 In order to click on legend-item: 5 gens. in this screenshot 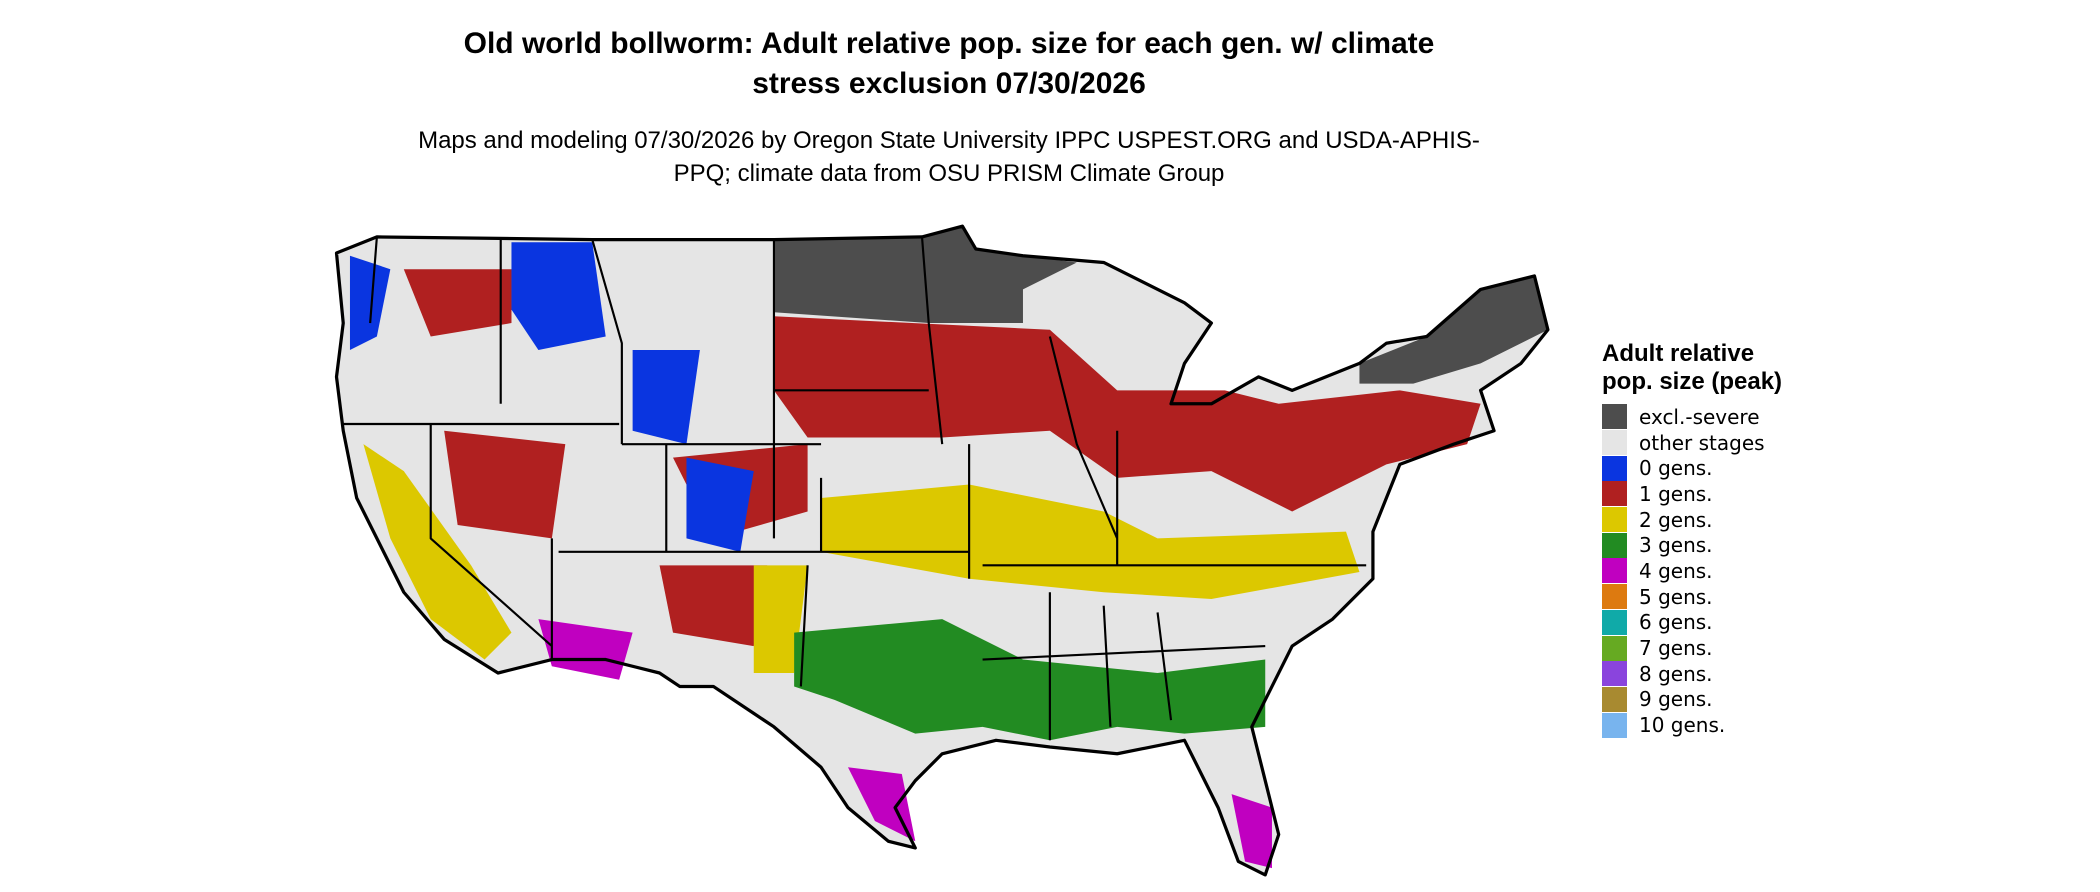, I will do `click(1702, 597)`.